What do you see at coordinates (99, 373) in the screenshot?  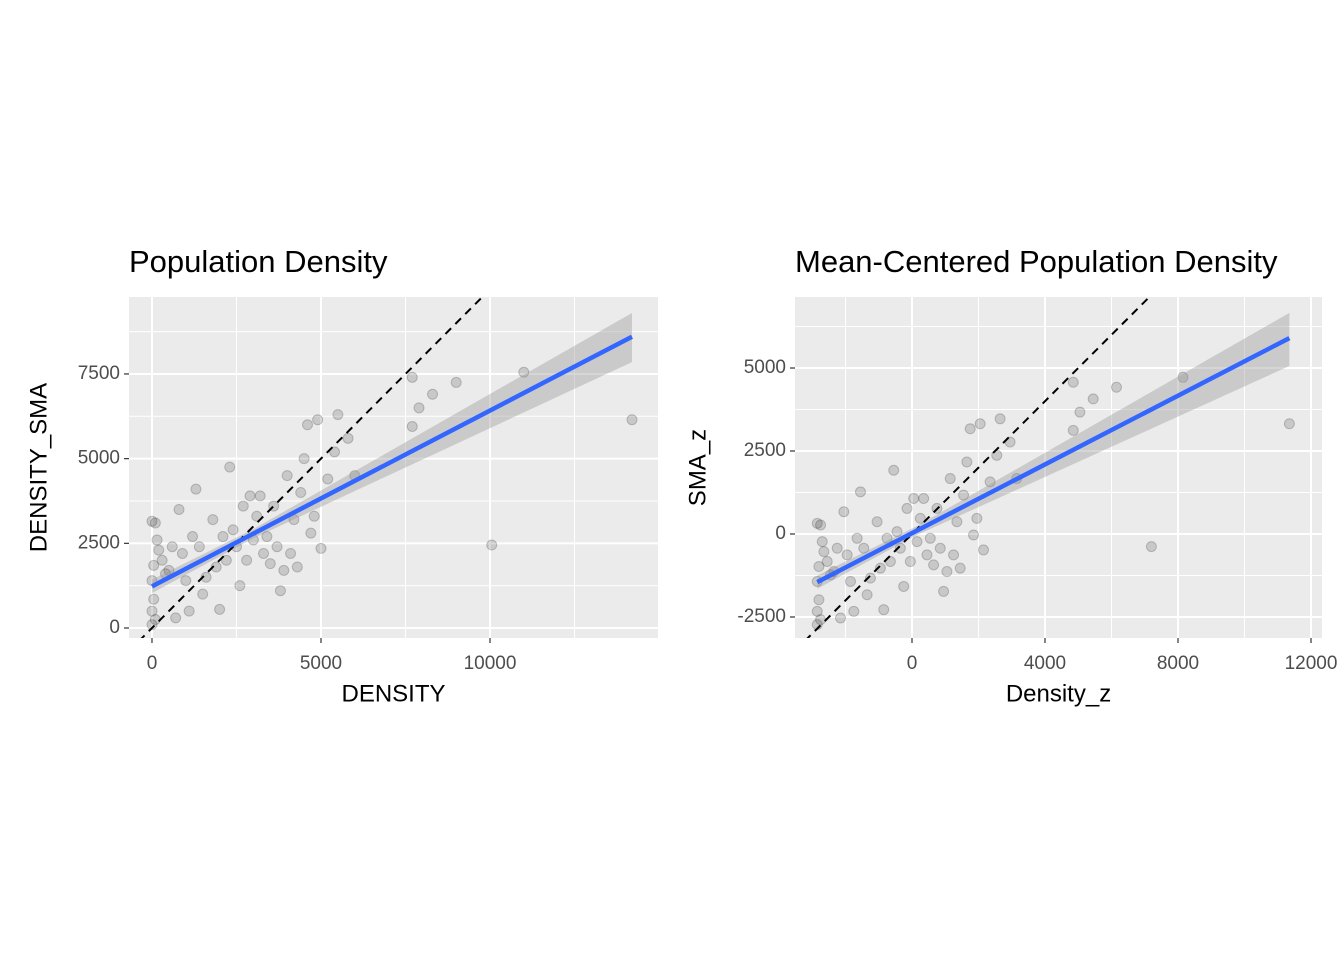 I see `y-tick-label: 7500` at bounding box center [99, 373].